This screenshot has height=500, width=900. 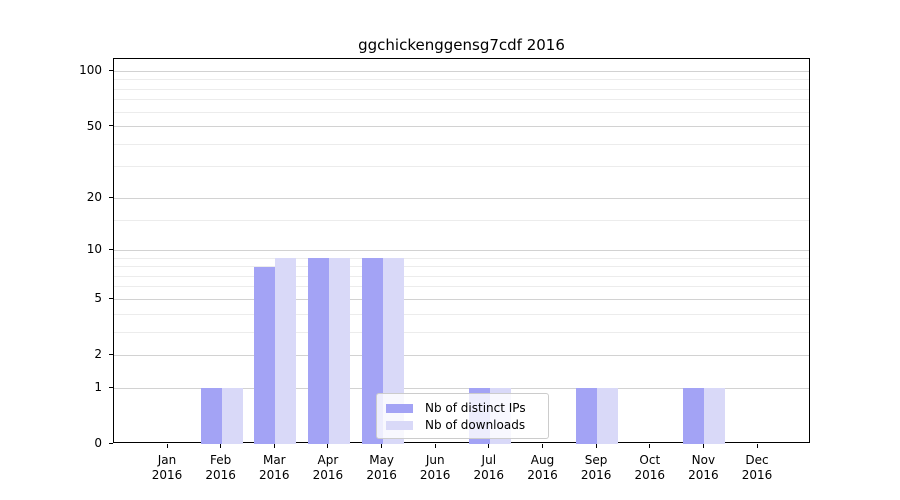 What do you see at coordinates (98, 354) in the screenshot?
I see `y-tick-label-2: 2` at bounding box center [98, 354].